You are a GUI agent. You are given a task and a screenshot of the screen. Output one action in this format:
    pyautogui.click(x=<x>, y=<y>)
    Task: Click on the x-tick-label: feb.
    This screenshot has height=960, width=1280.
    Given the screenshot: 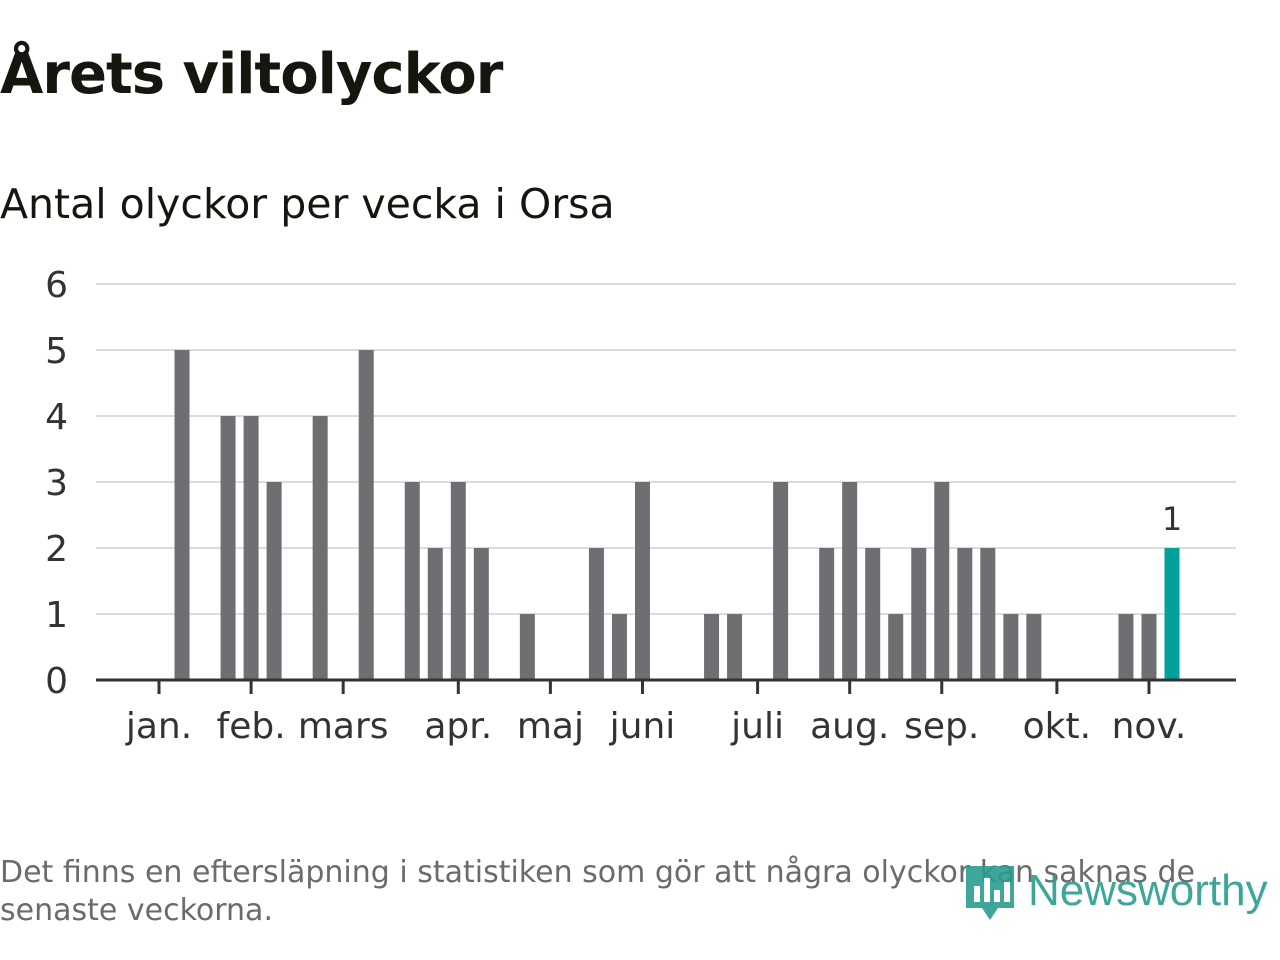 What is the action you would take?
    pyautogui.click(x=251, y=726)
    